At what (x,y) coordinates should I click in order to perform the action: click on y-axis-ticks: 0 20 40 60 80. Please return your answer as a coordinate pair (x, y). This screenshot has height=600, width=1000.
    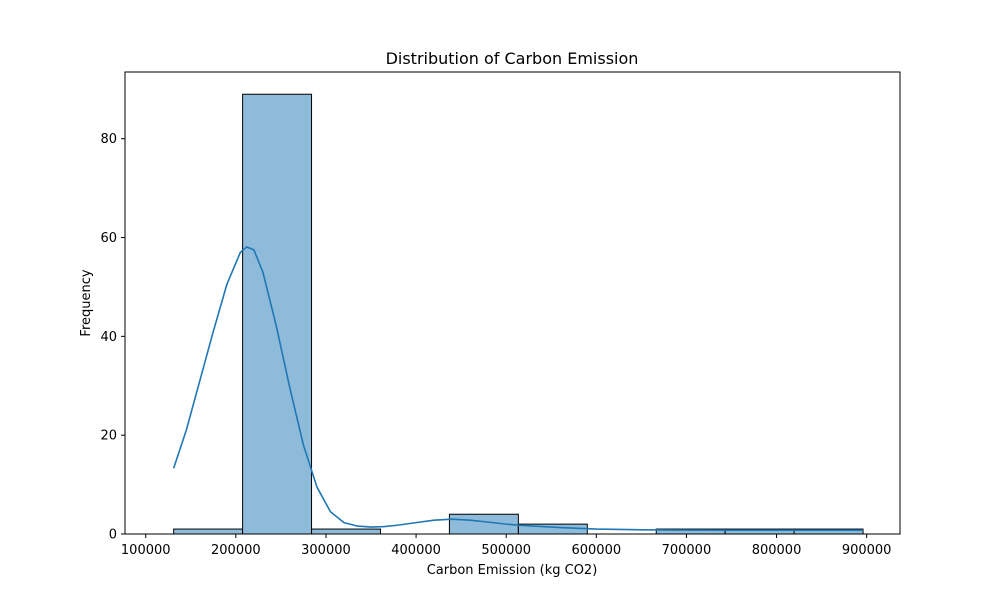
    Looking at the image, I should click on (112, 337).